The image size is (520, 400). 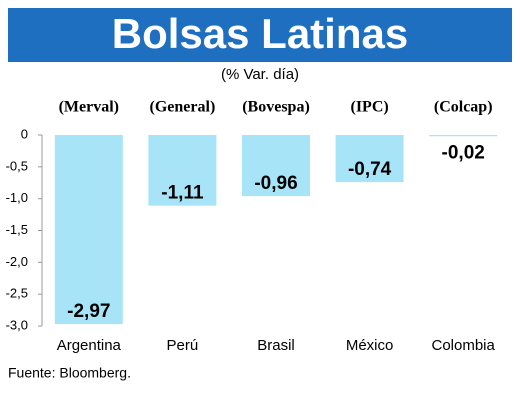 I want to click on value-label: -2,97, so click(x=88, y=311).